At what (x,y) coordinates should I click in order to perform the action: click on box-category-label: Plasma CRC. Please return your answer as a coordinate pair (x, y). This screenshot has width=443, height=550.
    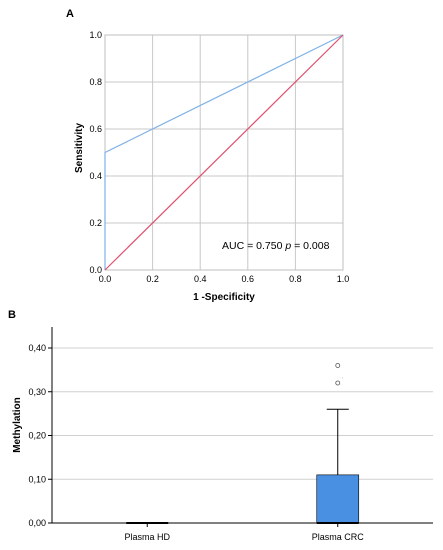
    Looking at the image, I should click on (338, 537).